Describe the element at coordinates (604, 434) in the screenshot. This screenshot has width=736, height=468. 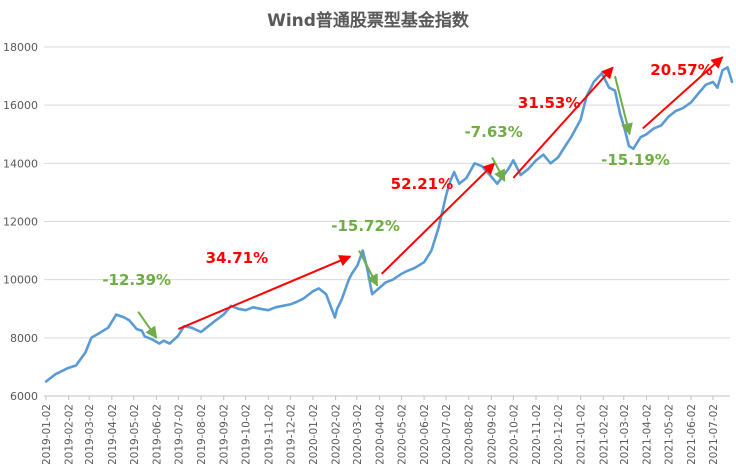
I see `x-tick-label: 2021-02-02` at that location.